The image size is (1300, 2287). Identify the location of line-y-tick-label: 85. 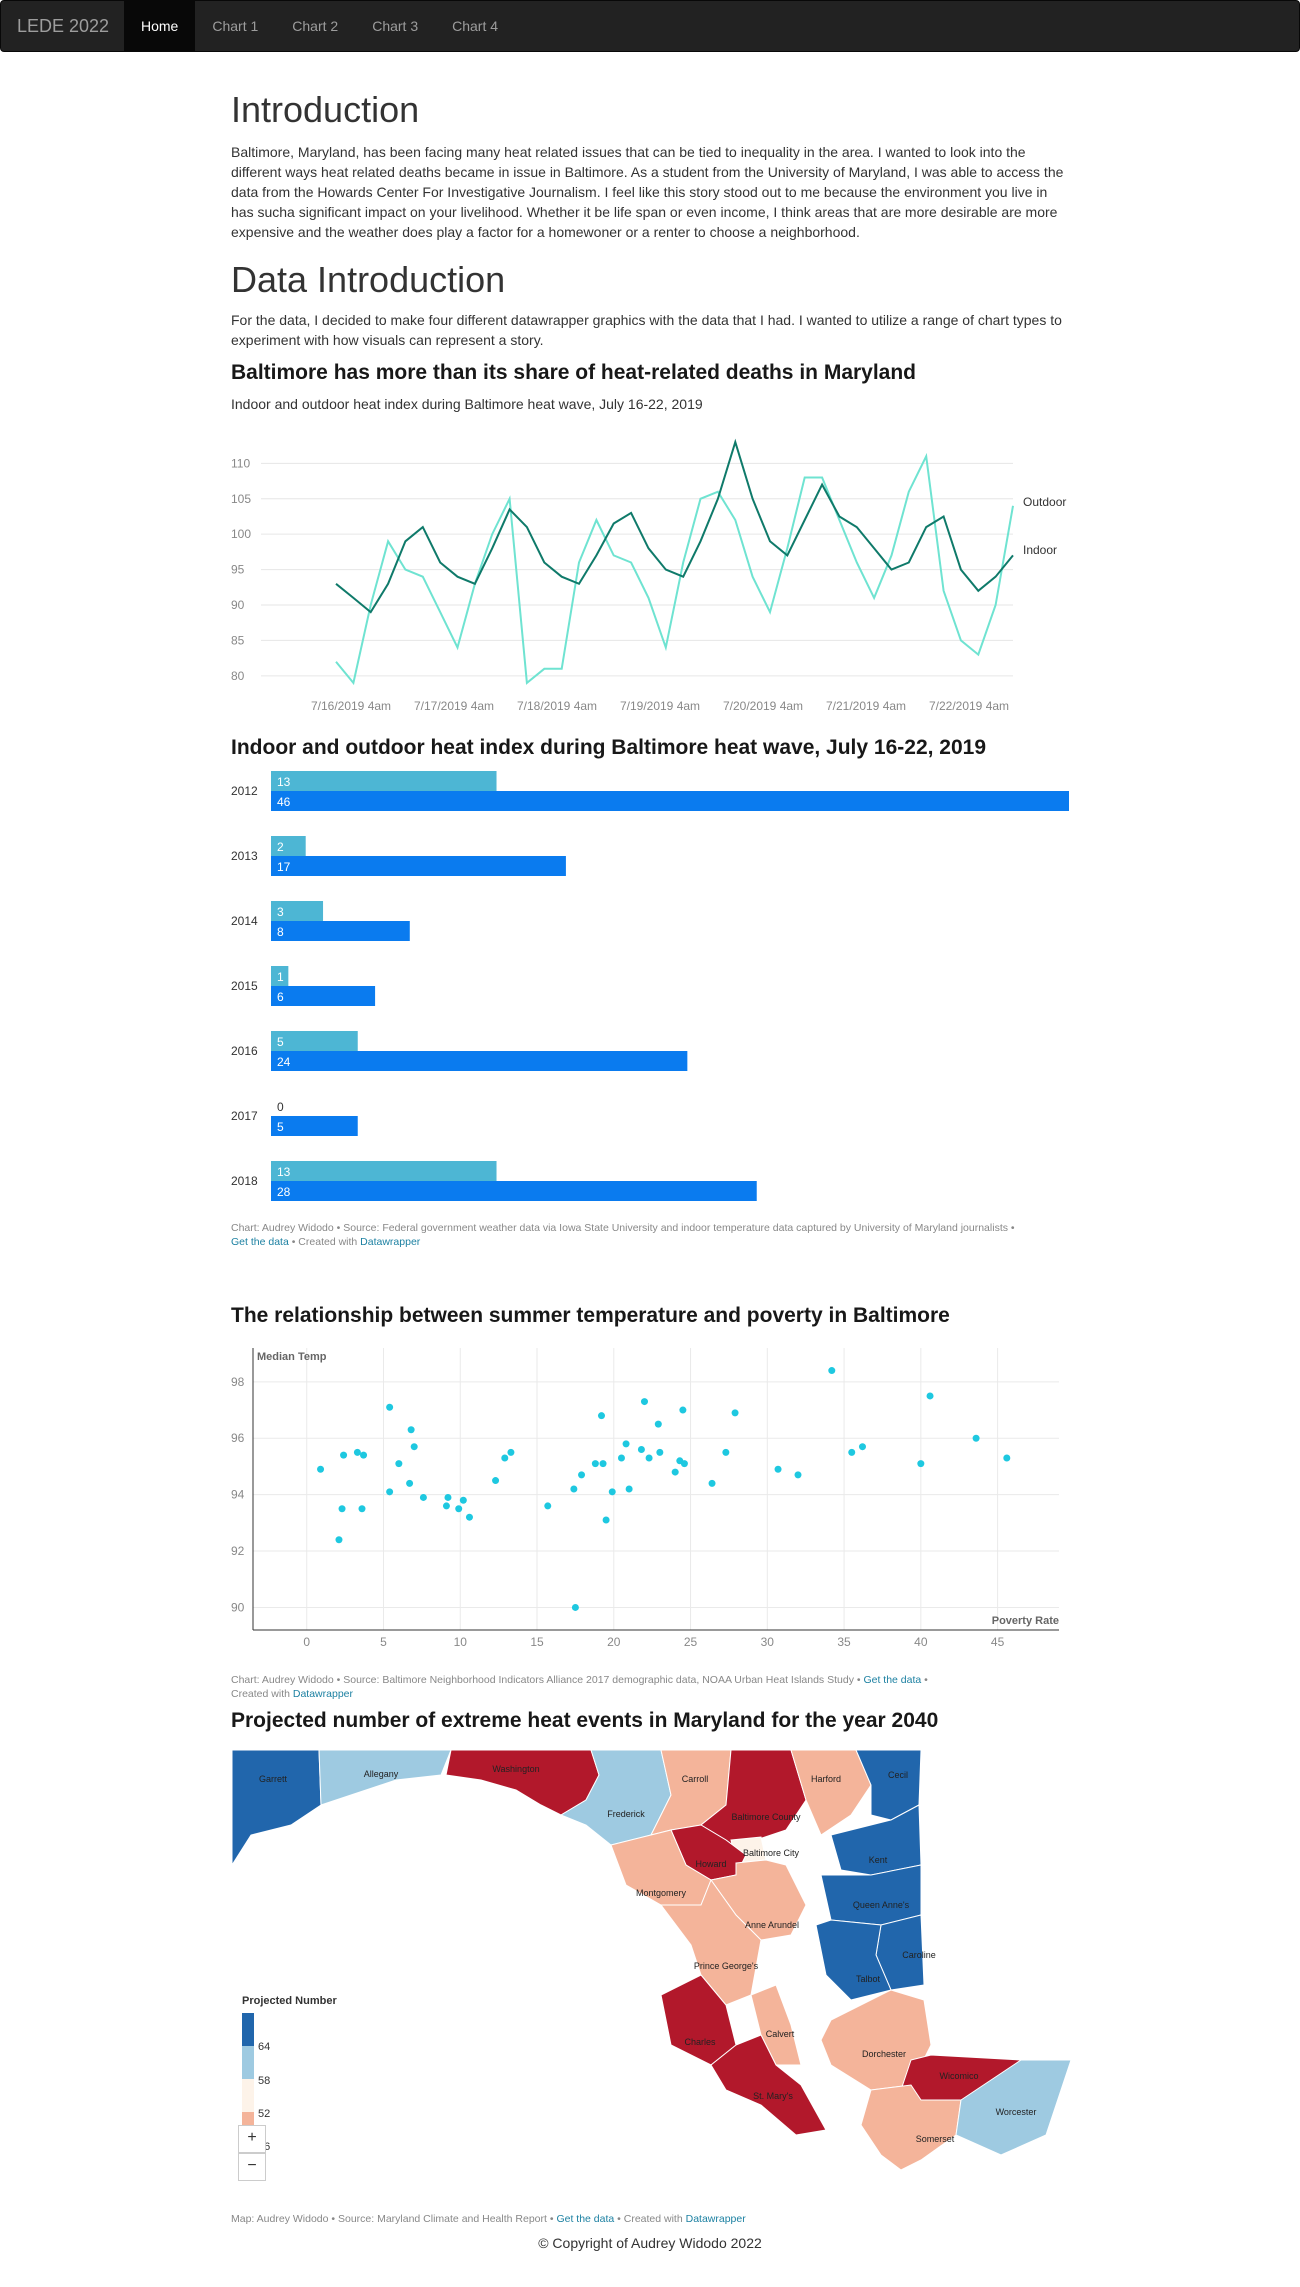
(238, 640).